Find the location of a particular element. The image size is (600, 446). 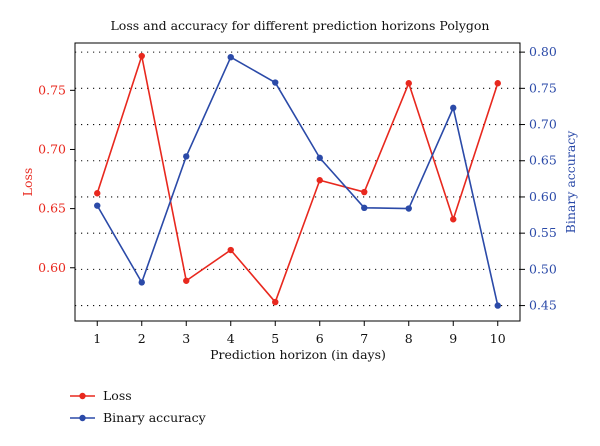

right-tick-label: 0.55 is located at coordinates (543, 232).